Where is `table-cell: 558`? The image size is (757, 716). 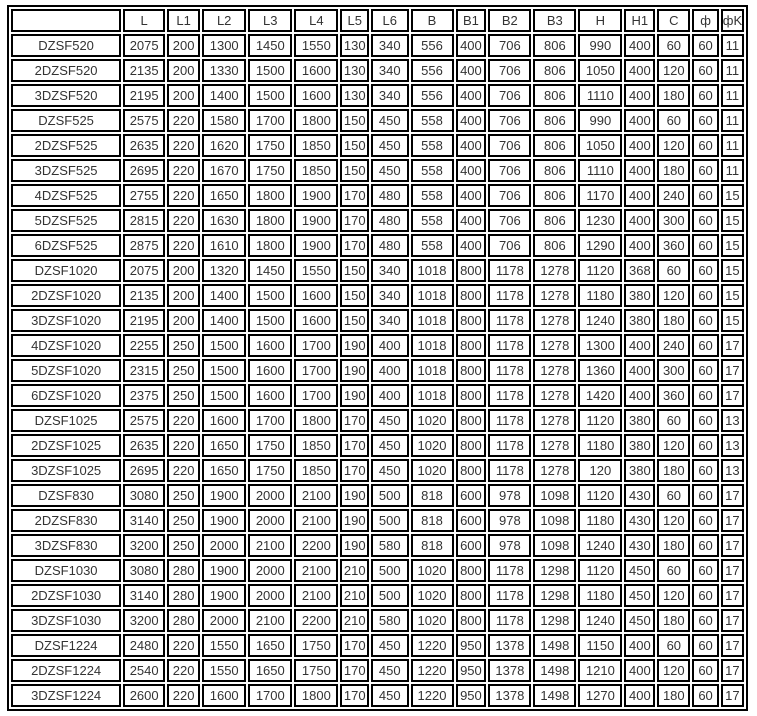
table-cell: 558 is located at coordinates (432, 120).